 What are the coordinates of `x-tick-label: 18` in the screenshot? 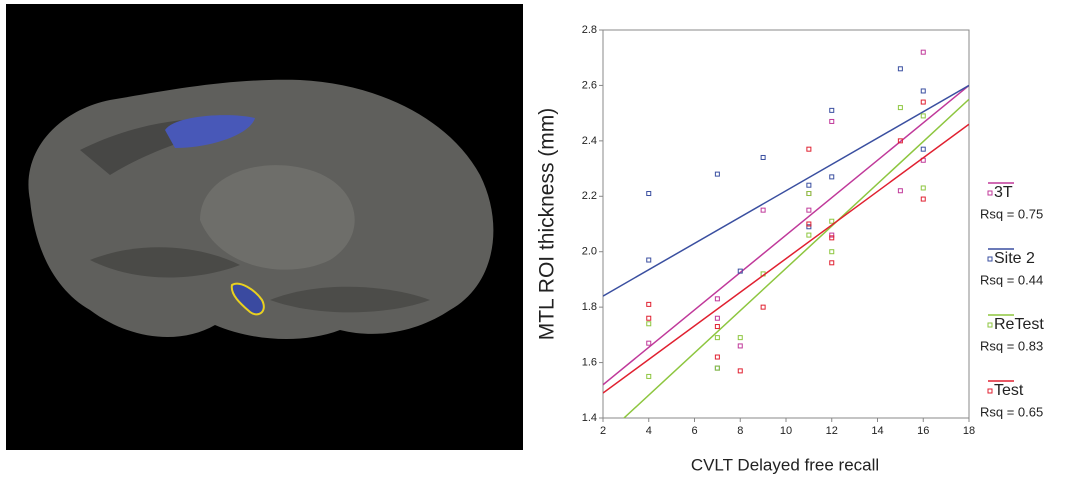 It's located at (969, 431).